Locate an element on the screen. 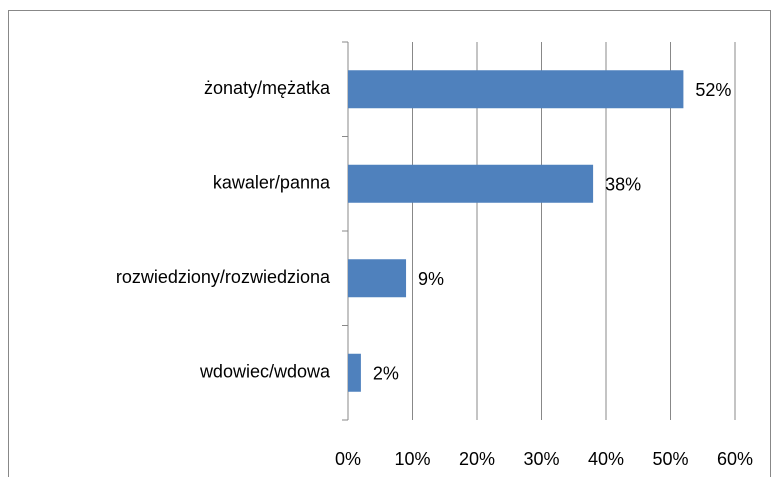 The image size is (779, 477). x-tick-label: 40% is located at coordinates (606, 459).